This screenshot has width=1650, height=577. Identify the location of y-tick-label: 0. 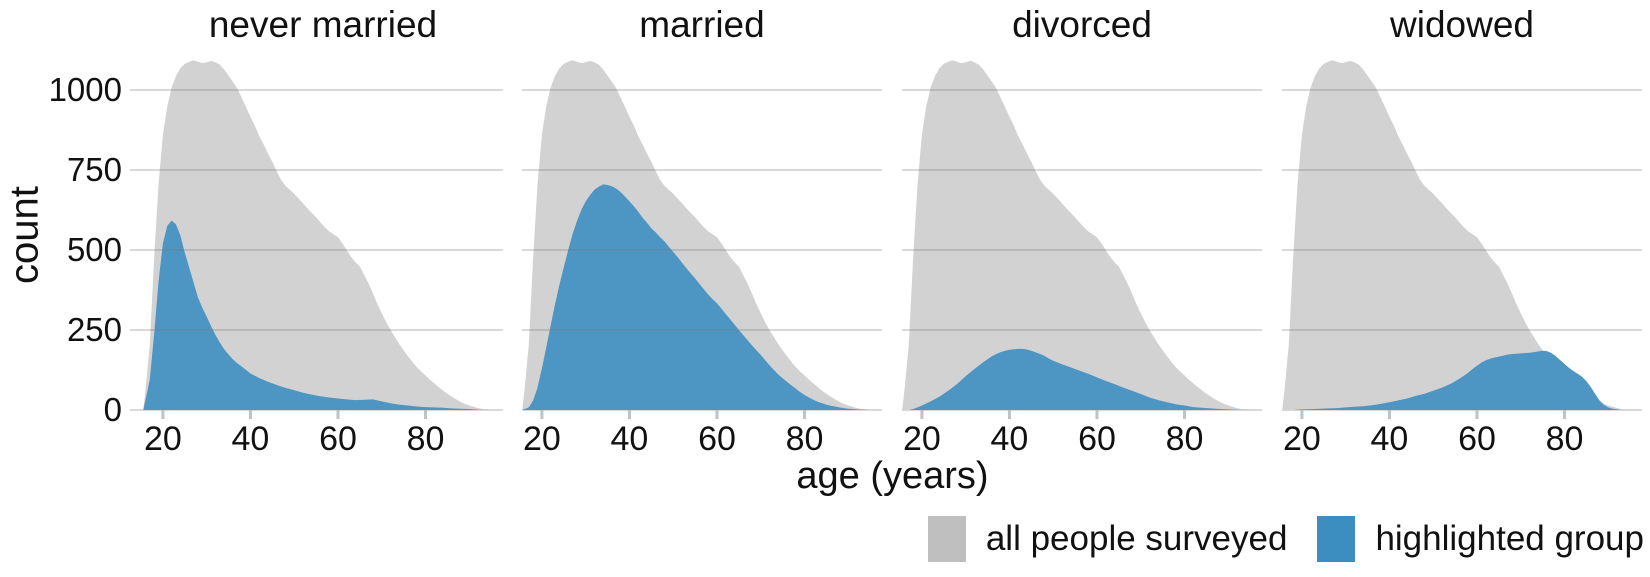
(112, 409).